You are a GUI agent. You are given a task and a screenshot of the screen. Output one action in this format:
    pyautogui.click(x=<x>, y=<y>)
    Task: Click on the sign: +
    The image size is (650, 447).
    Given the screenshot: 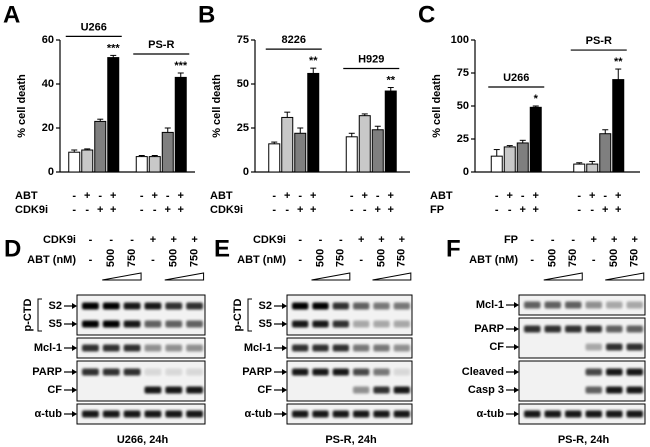 What is the action you would take?
    pyautogui.click(x=361, y=240)
    